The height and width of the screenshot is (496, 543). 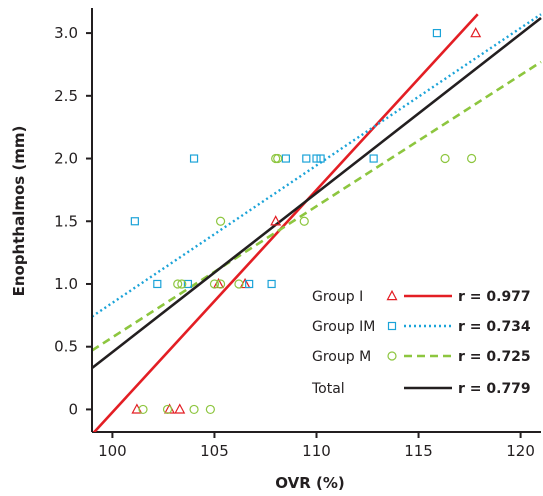 I want to click on y-tick-label: 1.5, so click(x=66, y=221).